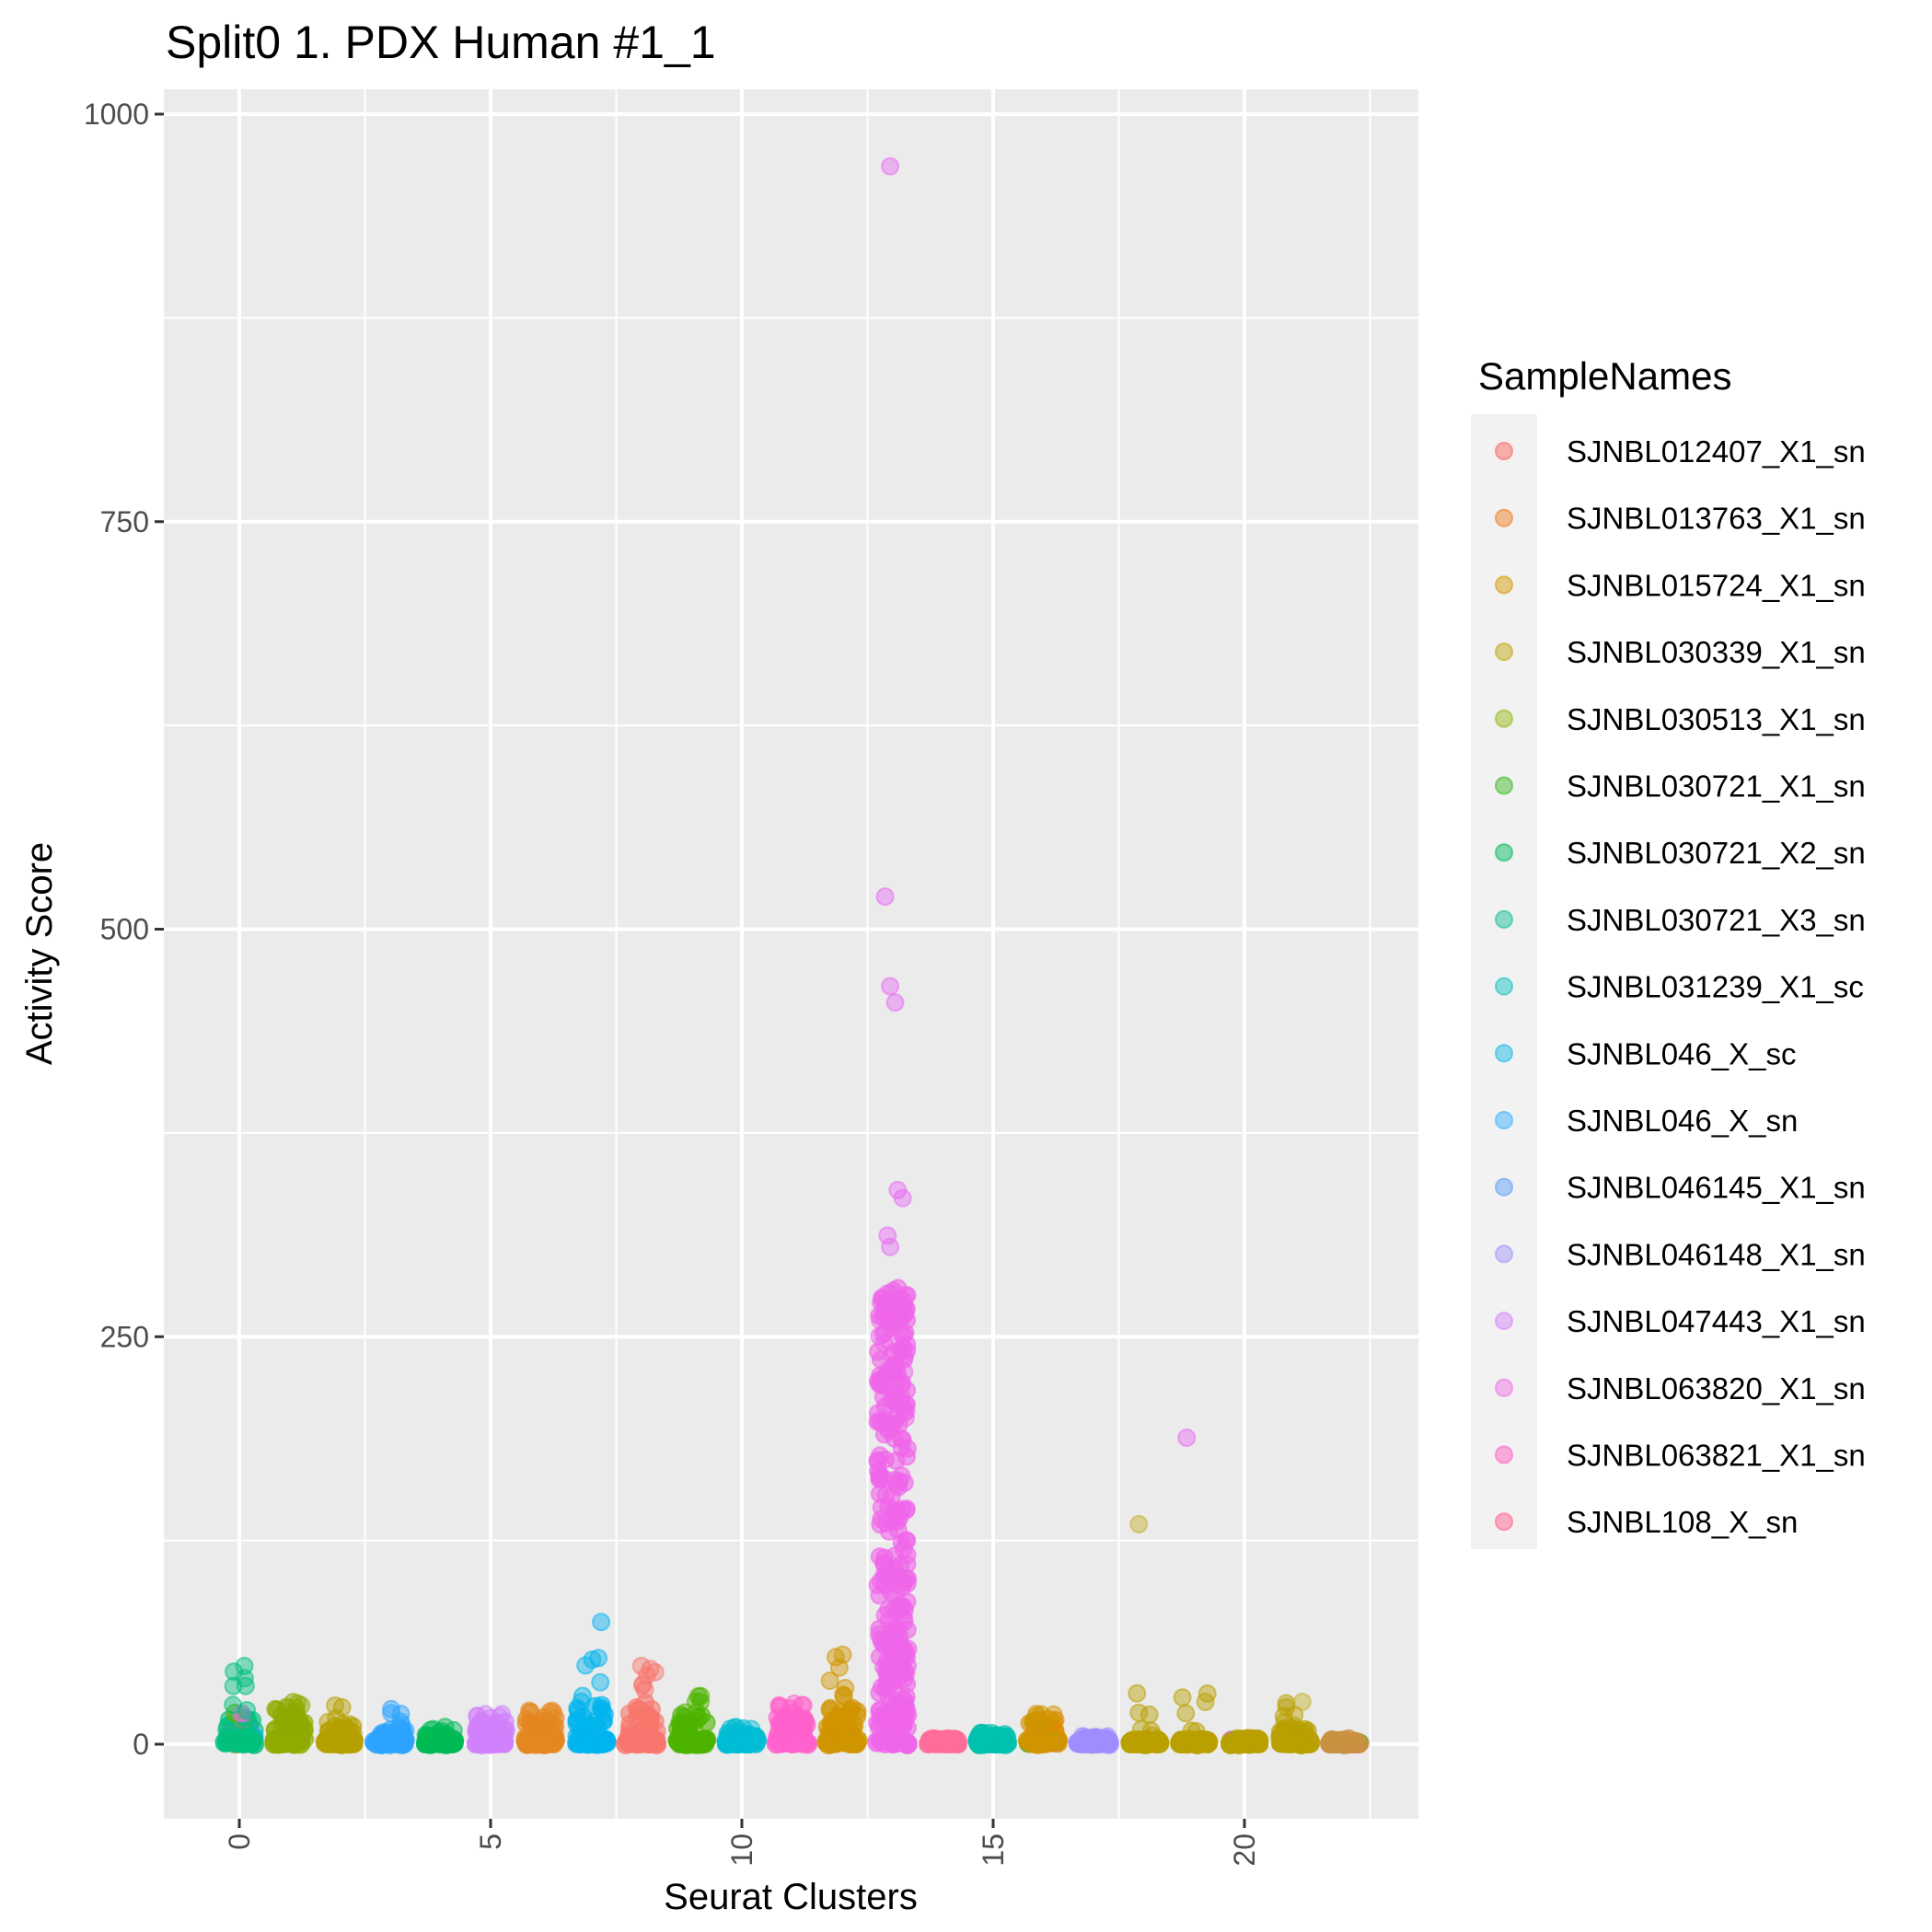 The image size is (1932, 1932). I want to click on cluster-10-points, so click(742, 1736).